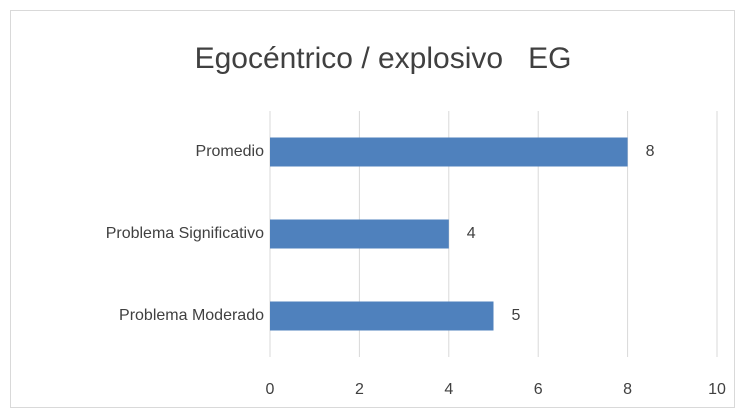 The image size is (745, 415). I want to click on x-tick-label: 2, so click(359, 389).